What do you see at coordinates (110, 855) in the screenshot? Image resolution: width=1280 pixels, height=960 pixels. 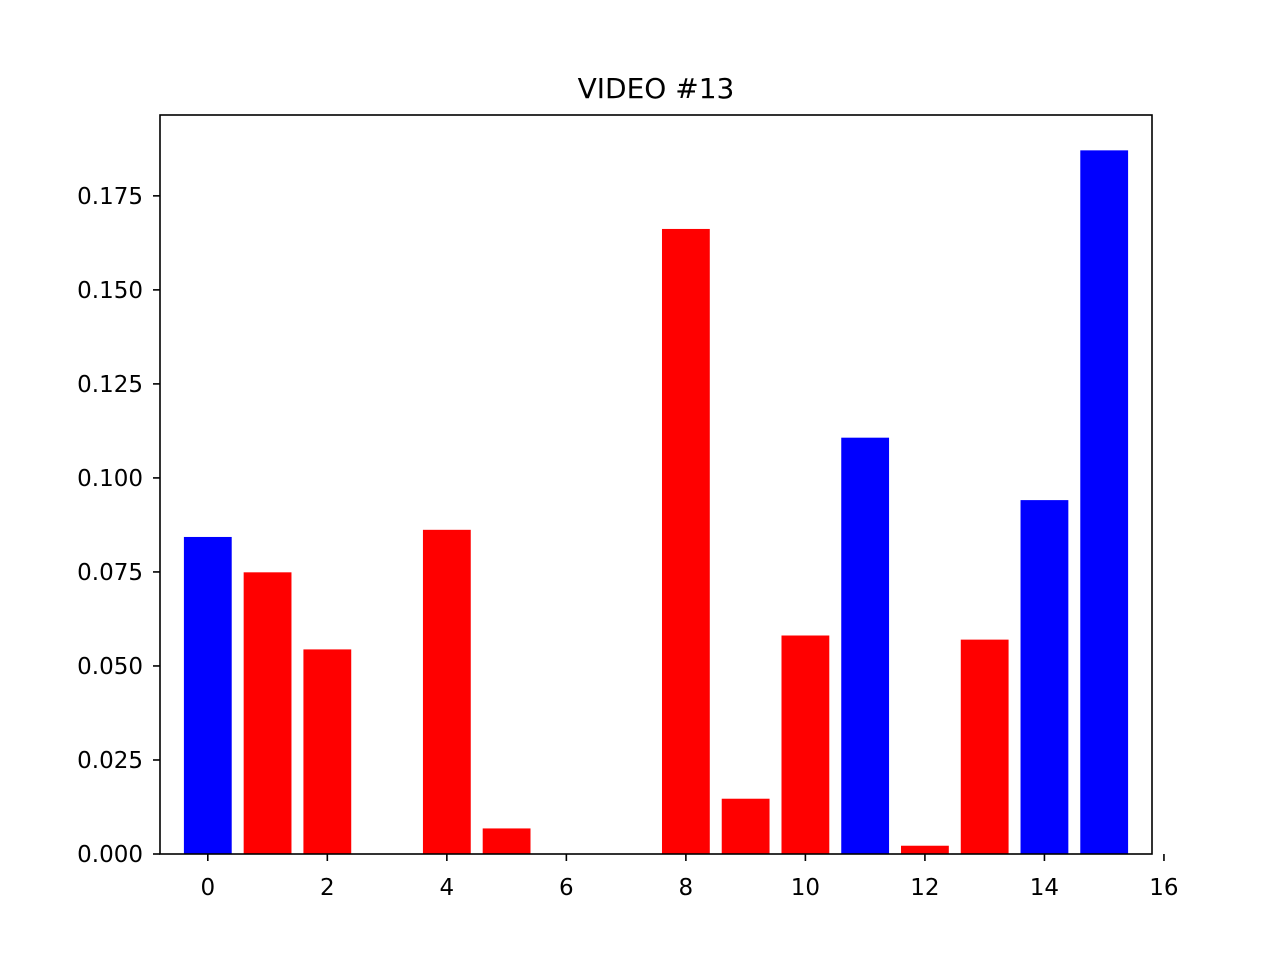 I see `y-tick-label: 0.000` at bounding box center [110, 855].